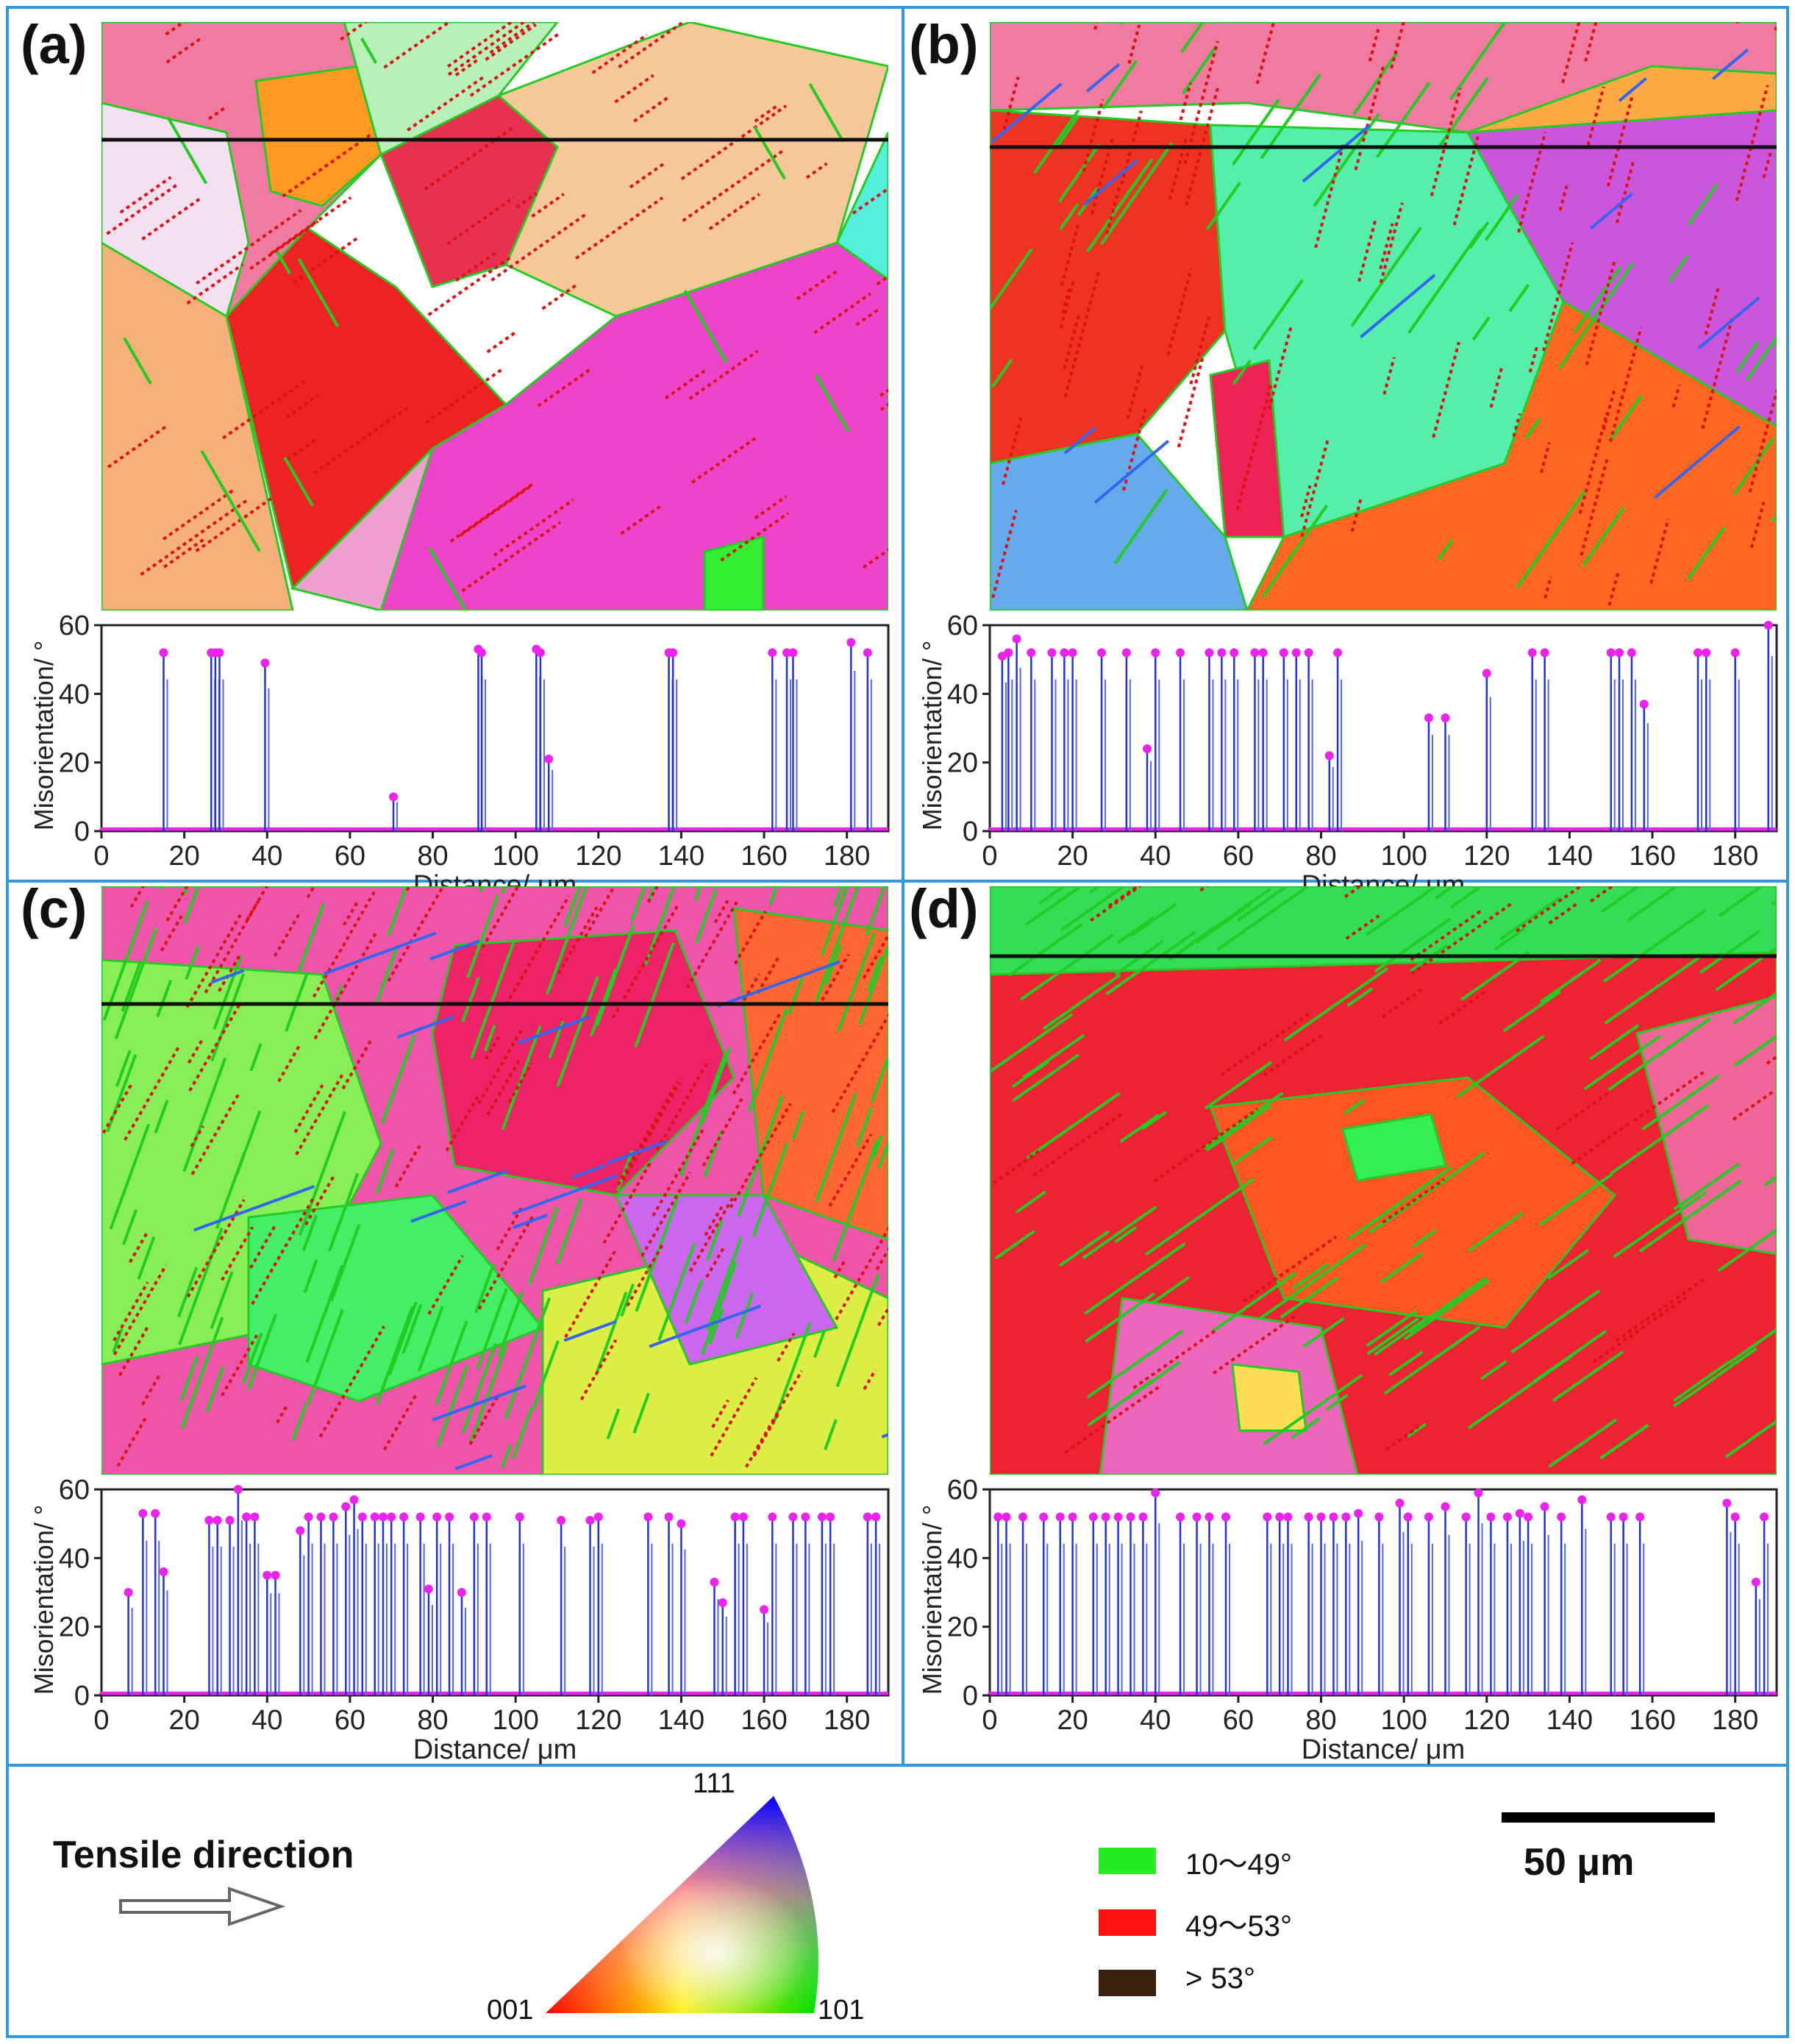  Describe the element at coordinates (963, 1490) in the screenshot. I see `y-tick-label: 60` at that location.